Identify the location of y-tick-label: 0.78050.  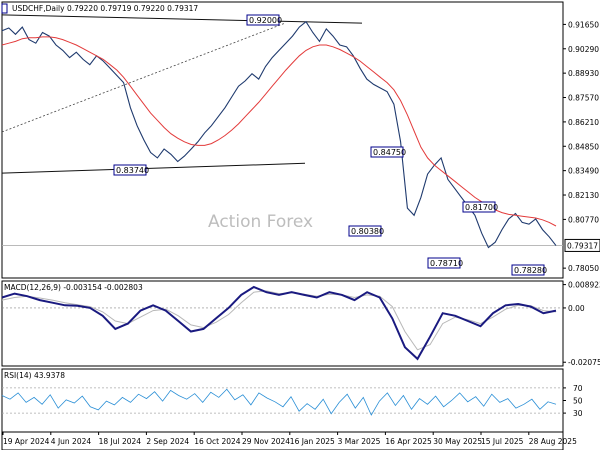
(583, 268).